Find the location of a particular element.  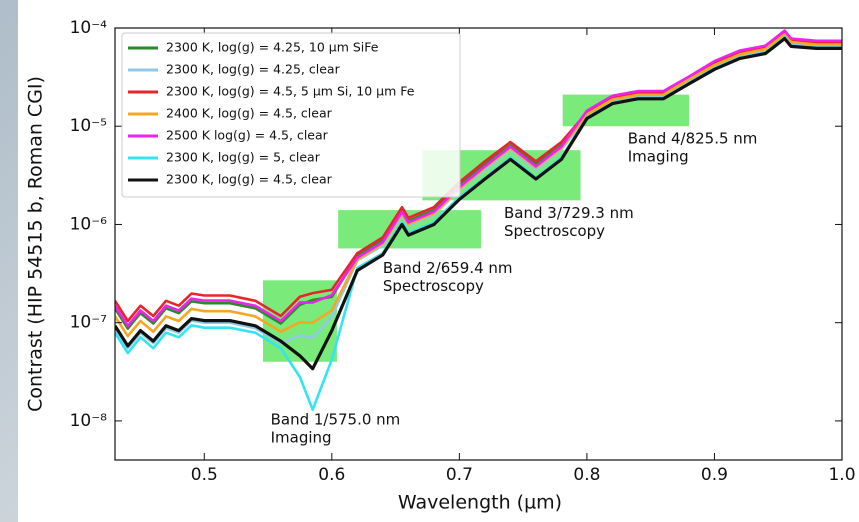

y-tick-label: 10⁻⁸ is located at coordinates (89, 421).